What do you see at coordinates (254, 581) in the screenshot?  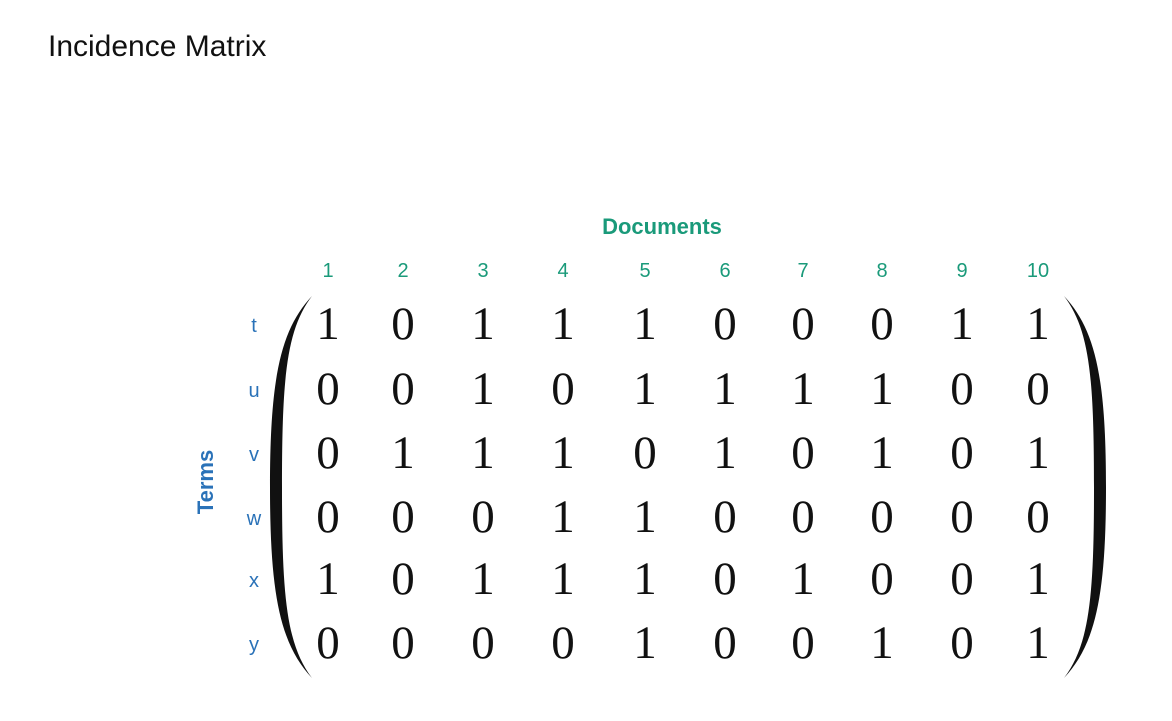 I see `row-label: x` at bounding box center [254, 581].